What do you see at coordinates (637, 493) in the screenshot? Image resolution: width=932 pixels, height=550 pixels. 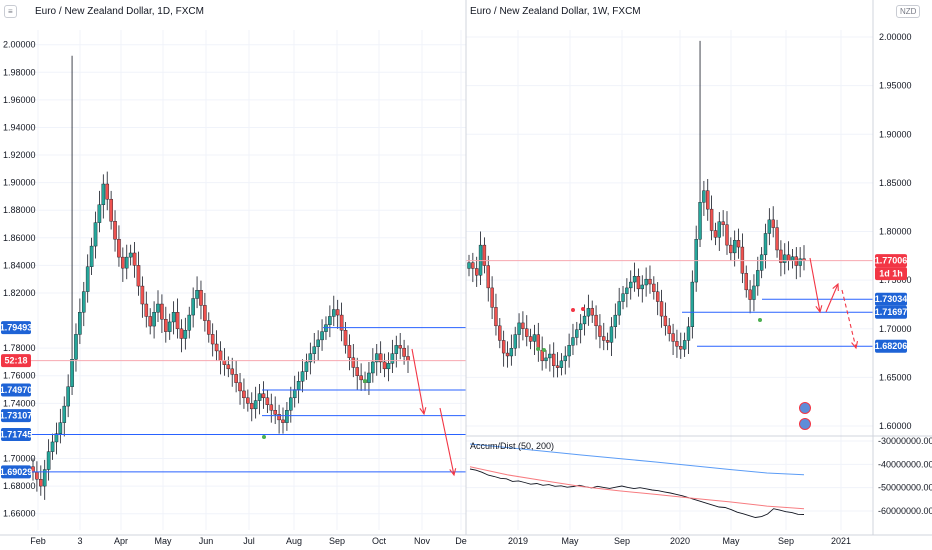 I see `ad-series-line` at bounding box center [637, 493].